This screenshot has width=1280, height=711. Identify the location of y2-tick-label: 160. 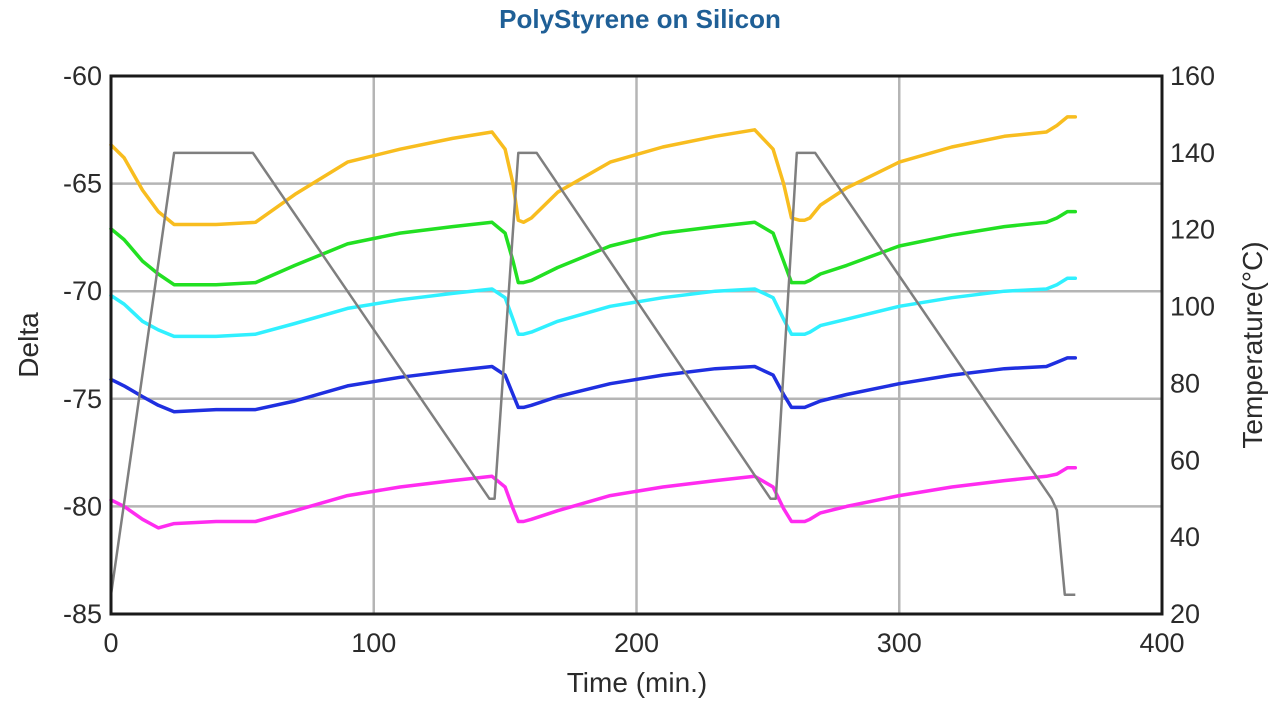
(1192, 76).